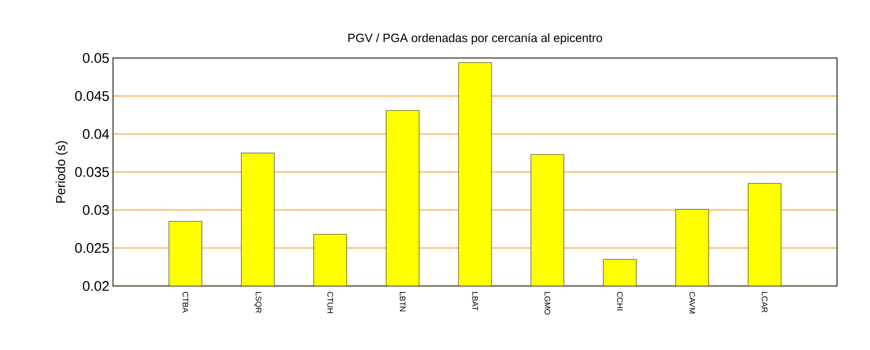 The height and width of the screenshot is (350, 870). I want to click on y-tick-label: 0.03, so click(95, 210).